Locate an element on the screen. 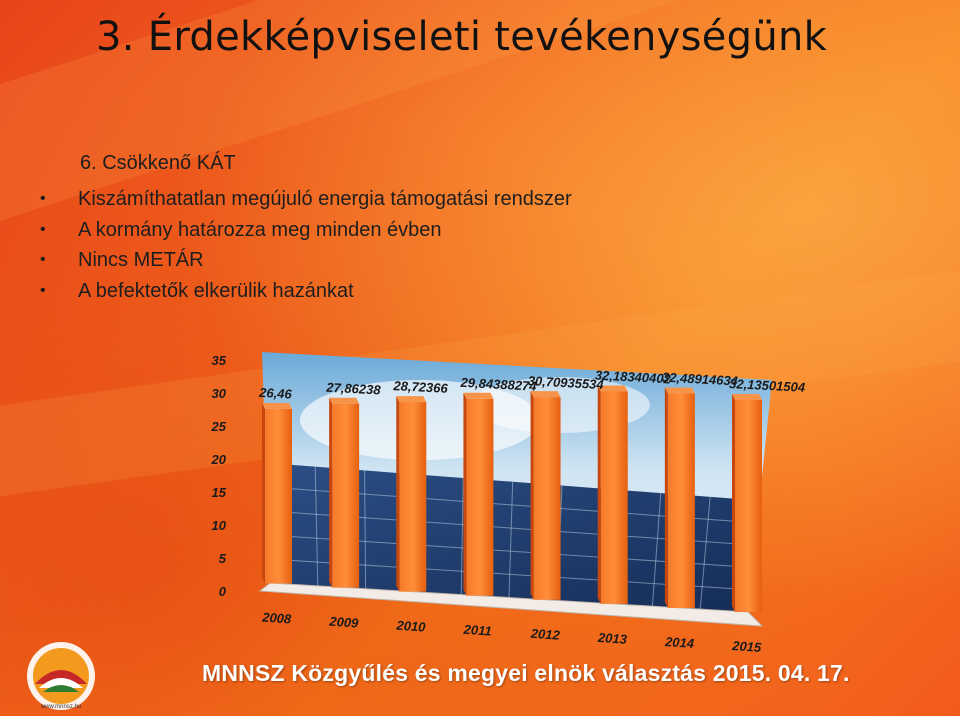 The height and width of the screenshot is (716, 960). x-tick-label: 2012 is located at coordinates (545, 634).